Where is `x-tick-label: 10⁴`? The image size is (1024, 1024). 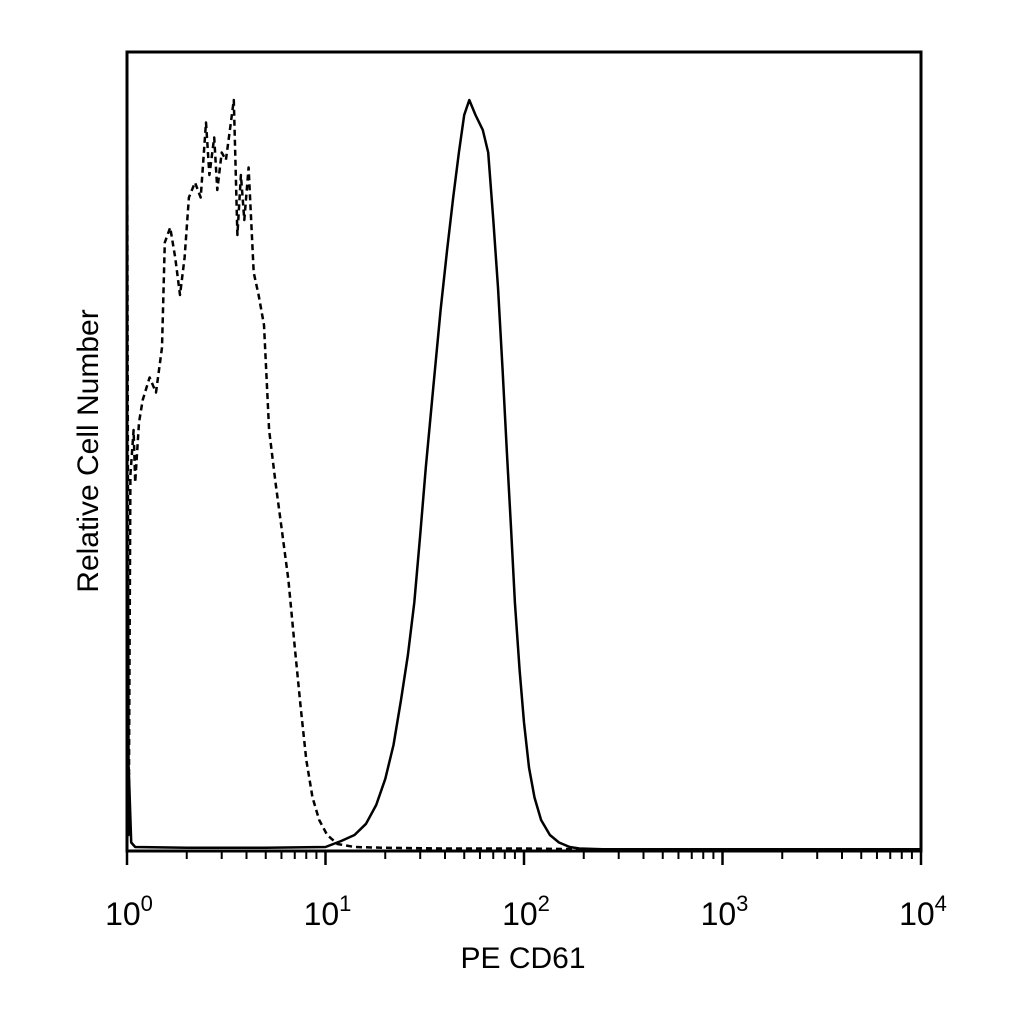 x-tick-label: 10⁴ is located at coordinates (923, 911).